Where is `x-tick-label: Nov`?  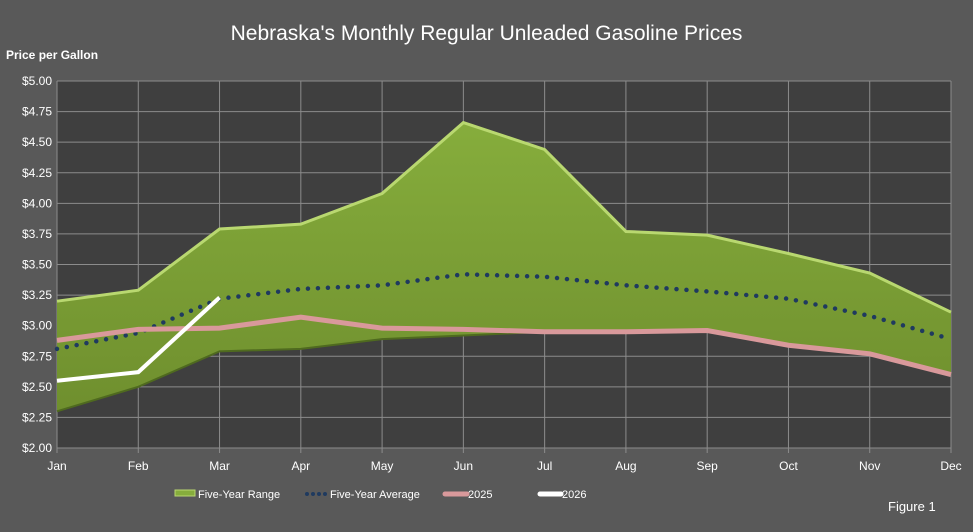
x-tick-label: Nov is located at coordinates (869, 466).